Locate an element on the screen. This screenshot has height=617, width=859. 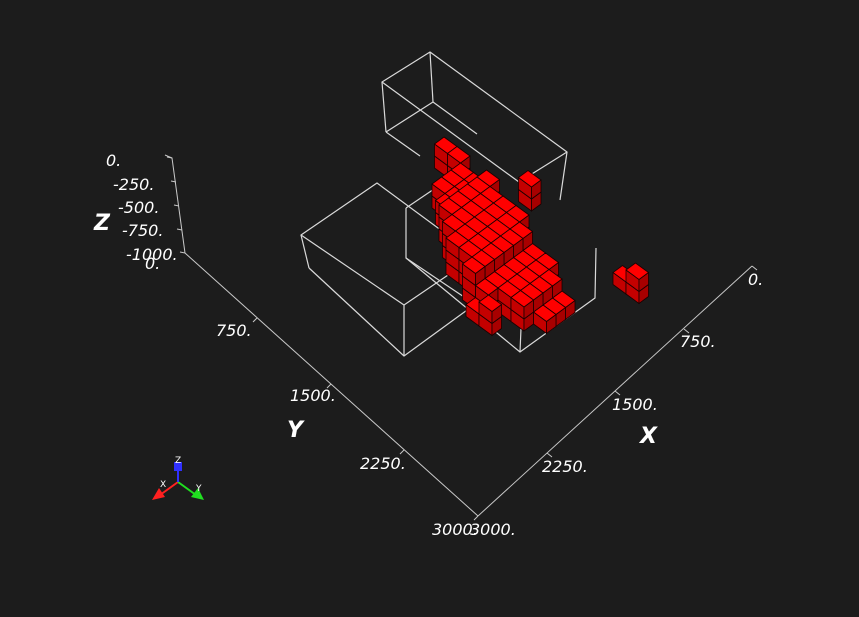
z-tick-1000: -1000. is located at coordinates (152, 254).